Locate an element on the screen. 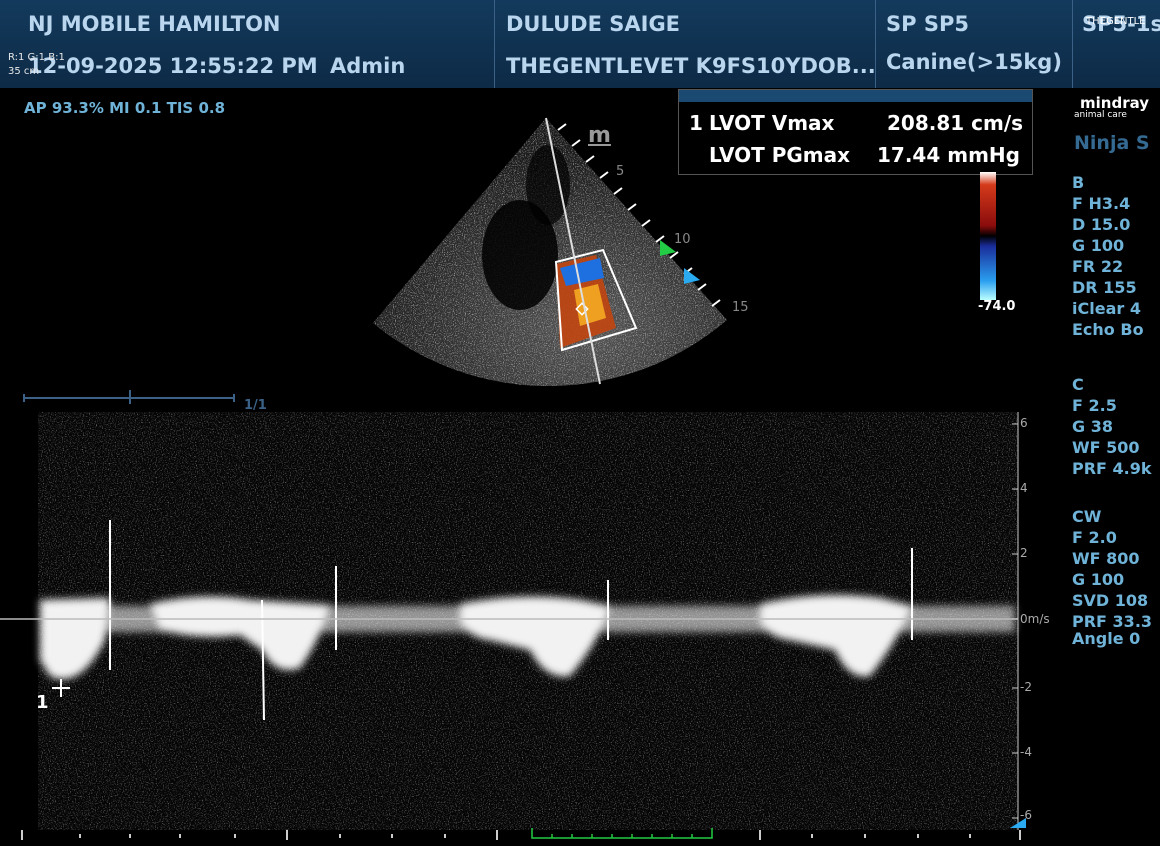 This screenshot has width=1160, height=846. time-axis-ticks is located at coordinates (521, 835).